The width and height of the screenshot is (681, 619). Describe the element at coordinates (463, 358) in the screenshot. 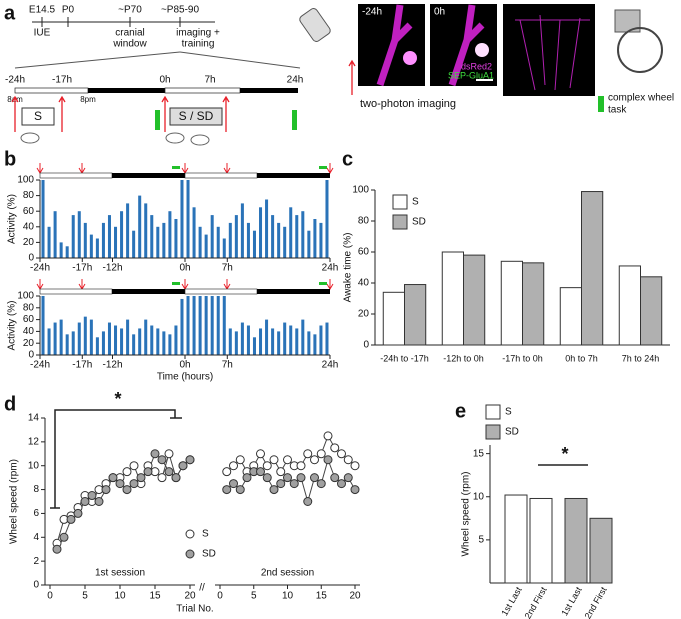

I see `x-tick-label: -12h to 0h` at that location.